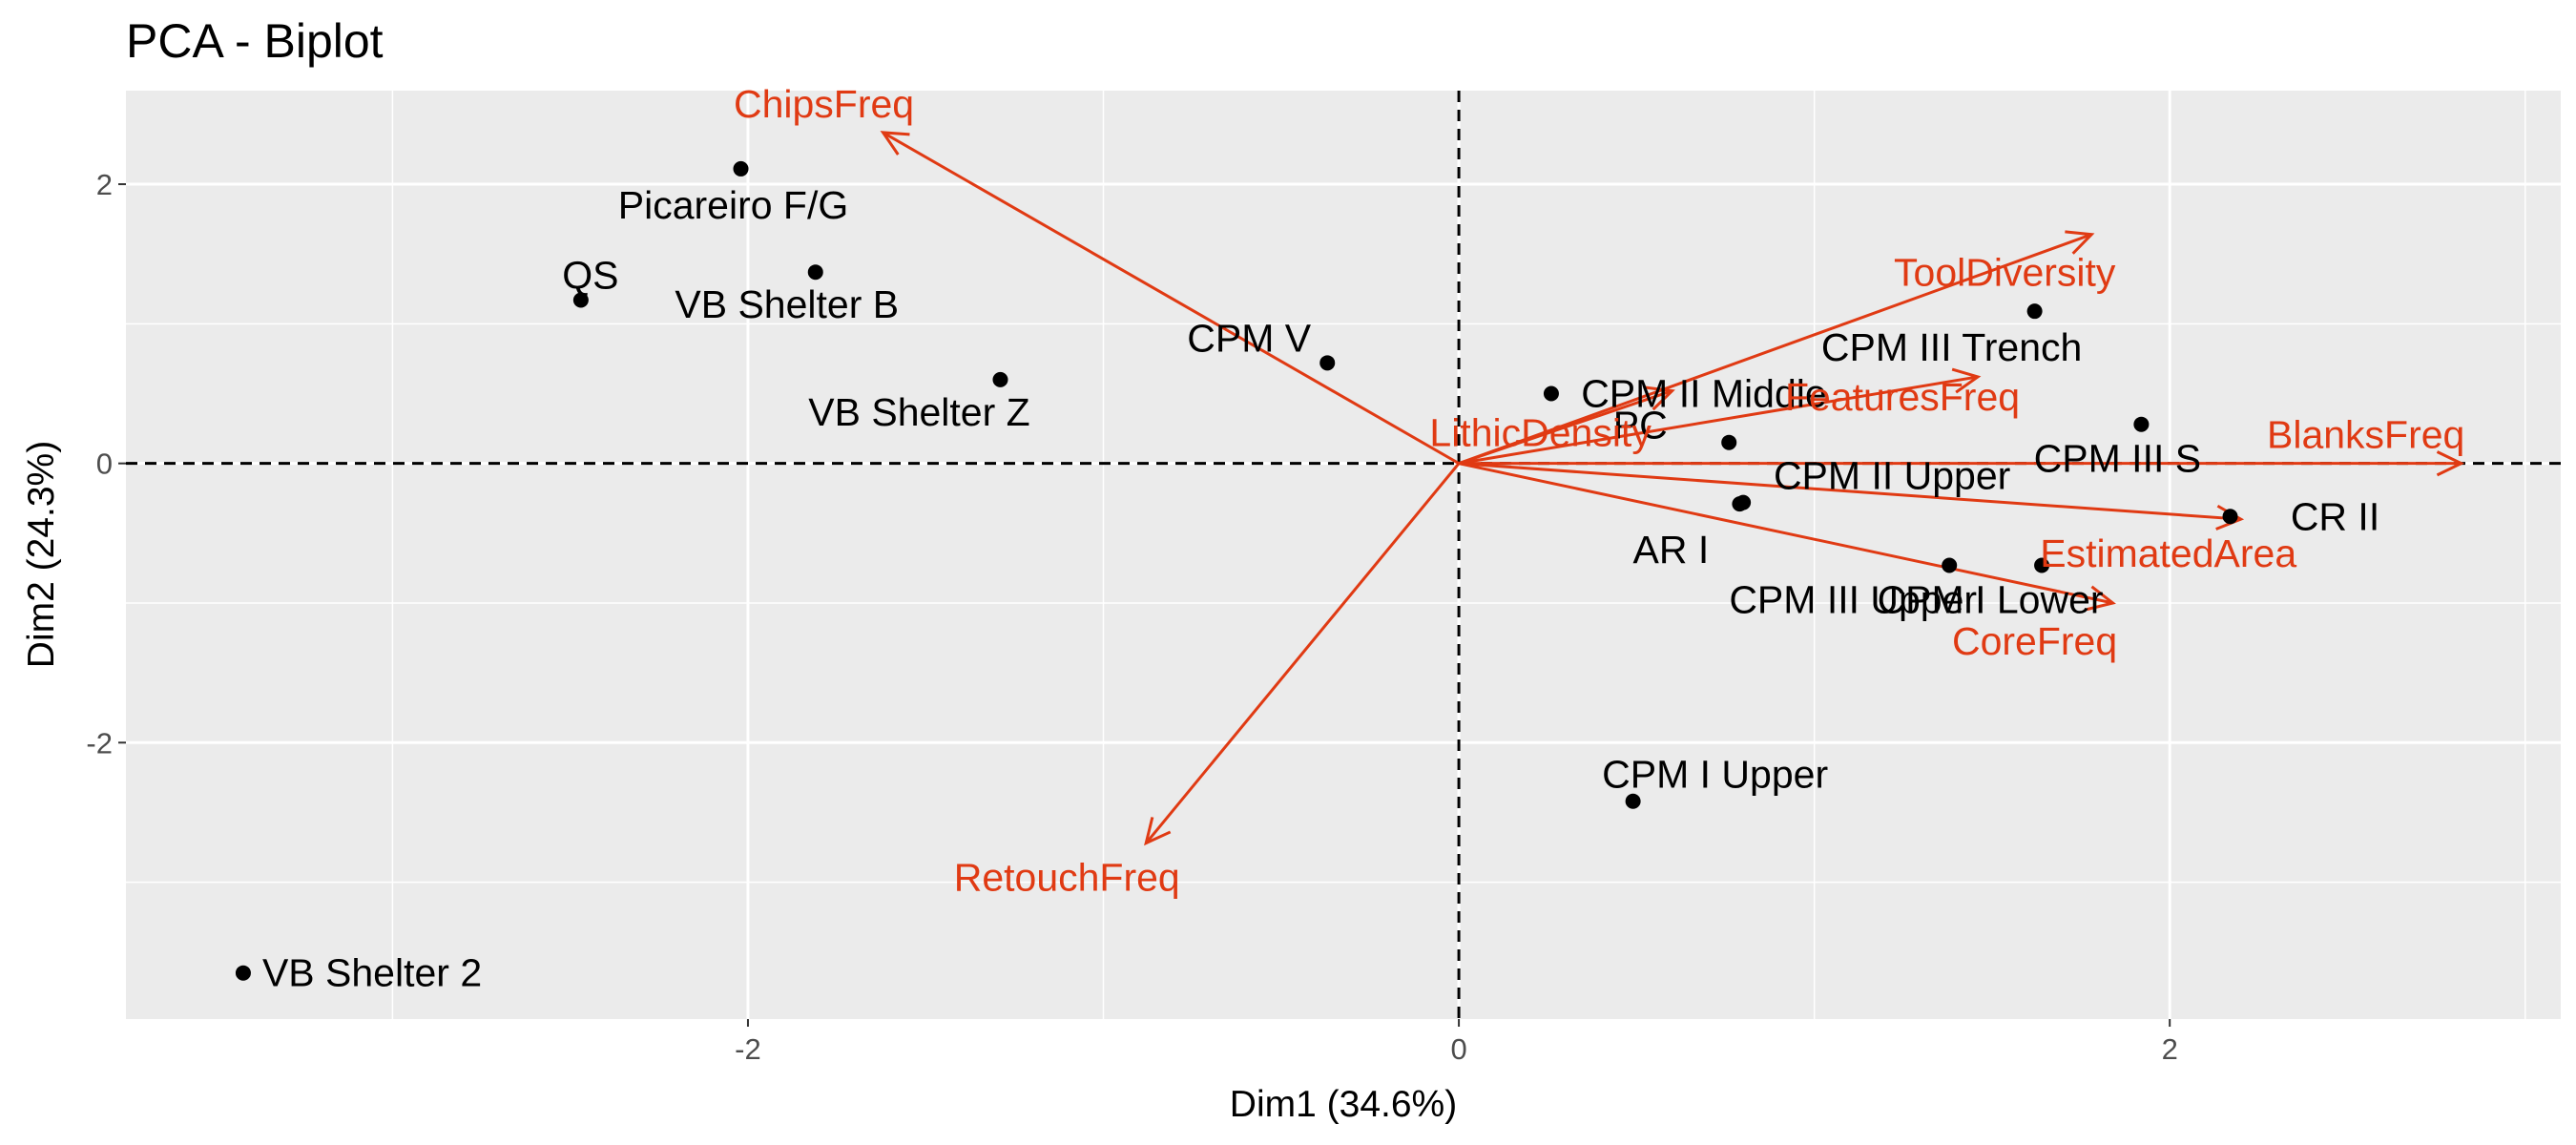 This screenshot has width=2576, height=1145. Describe the element at coordinates (1540, 433) in the screenshot. I see `variable-label-lithicdensity: LithicDensity` at that location.